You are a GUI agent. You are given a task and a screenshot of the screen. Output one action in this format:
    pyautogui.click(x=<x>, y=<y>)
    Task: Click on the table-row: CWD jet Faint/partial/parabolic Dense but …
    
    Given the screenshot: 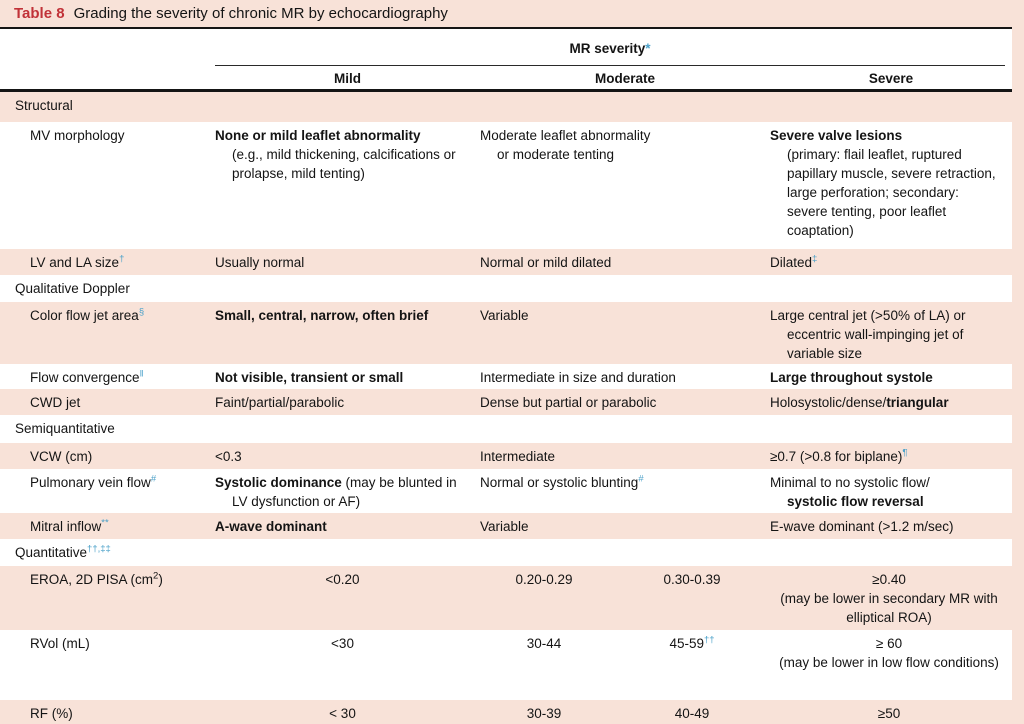 What is the action you would take?
    pyautogui.click(x=506, y=402)
    